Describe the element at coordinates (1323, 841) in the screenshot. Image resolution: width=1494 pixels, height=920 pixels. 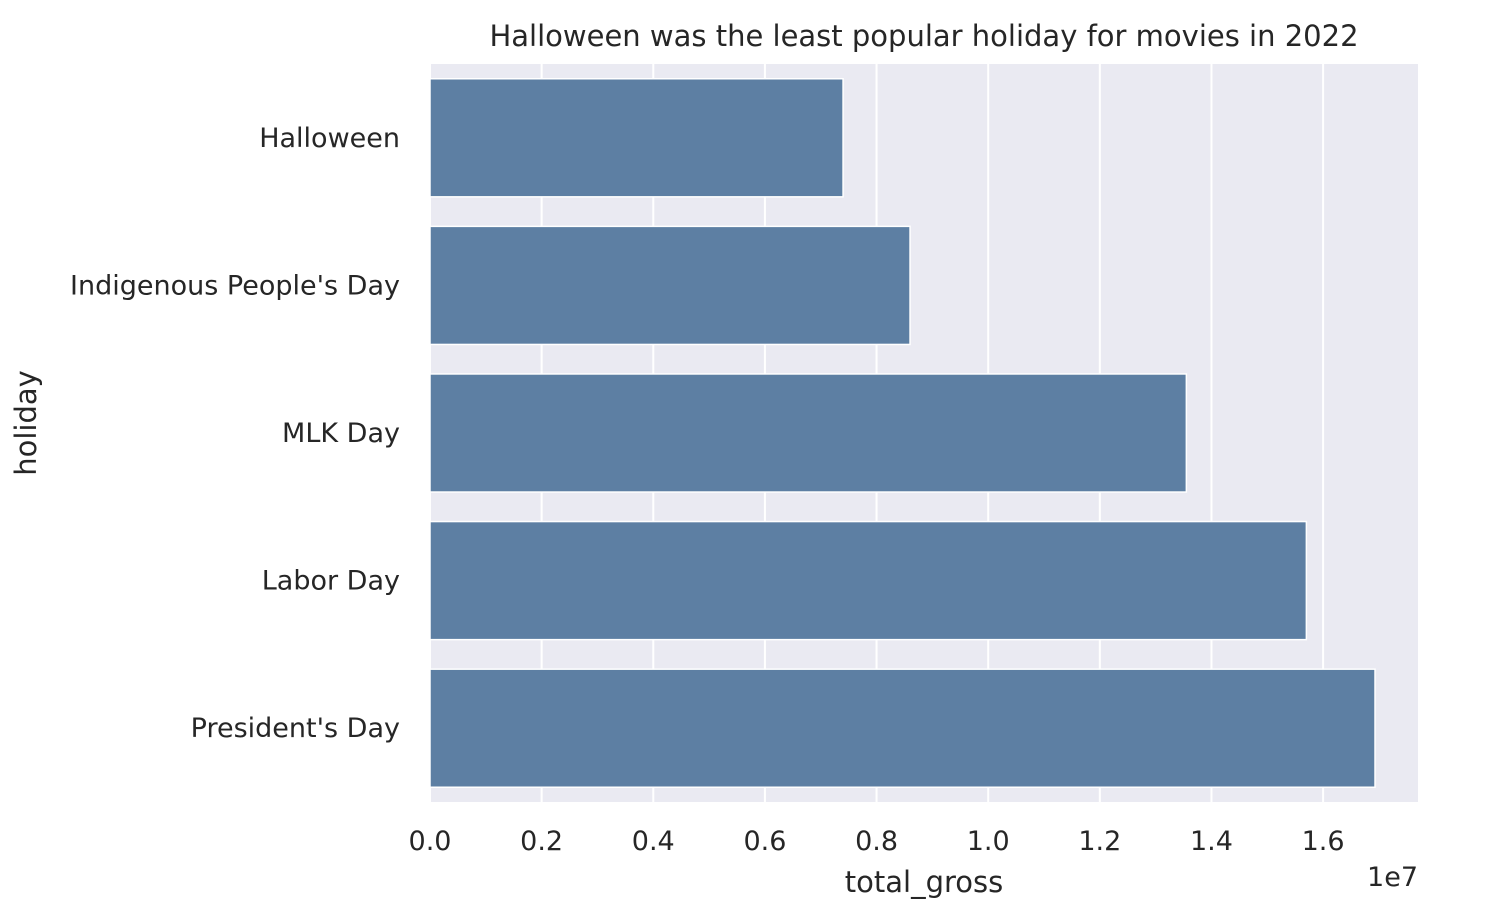
I see `x-tick-label: 1.6` at that location.